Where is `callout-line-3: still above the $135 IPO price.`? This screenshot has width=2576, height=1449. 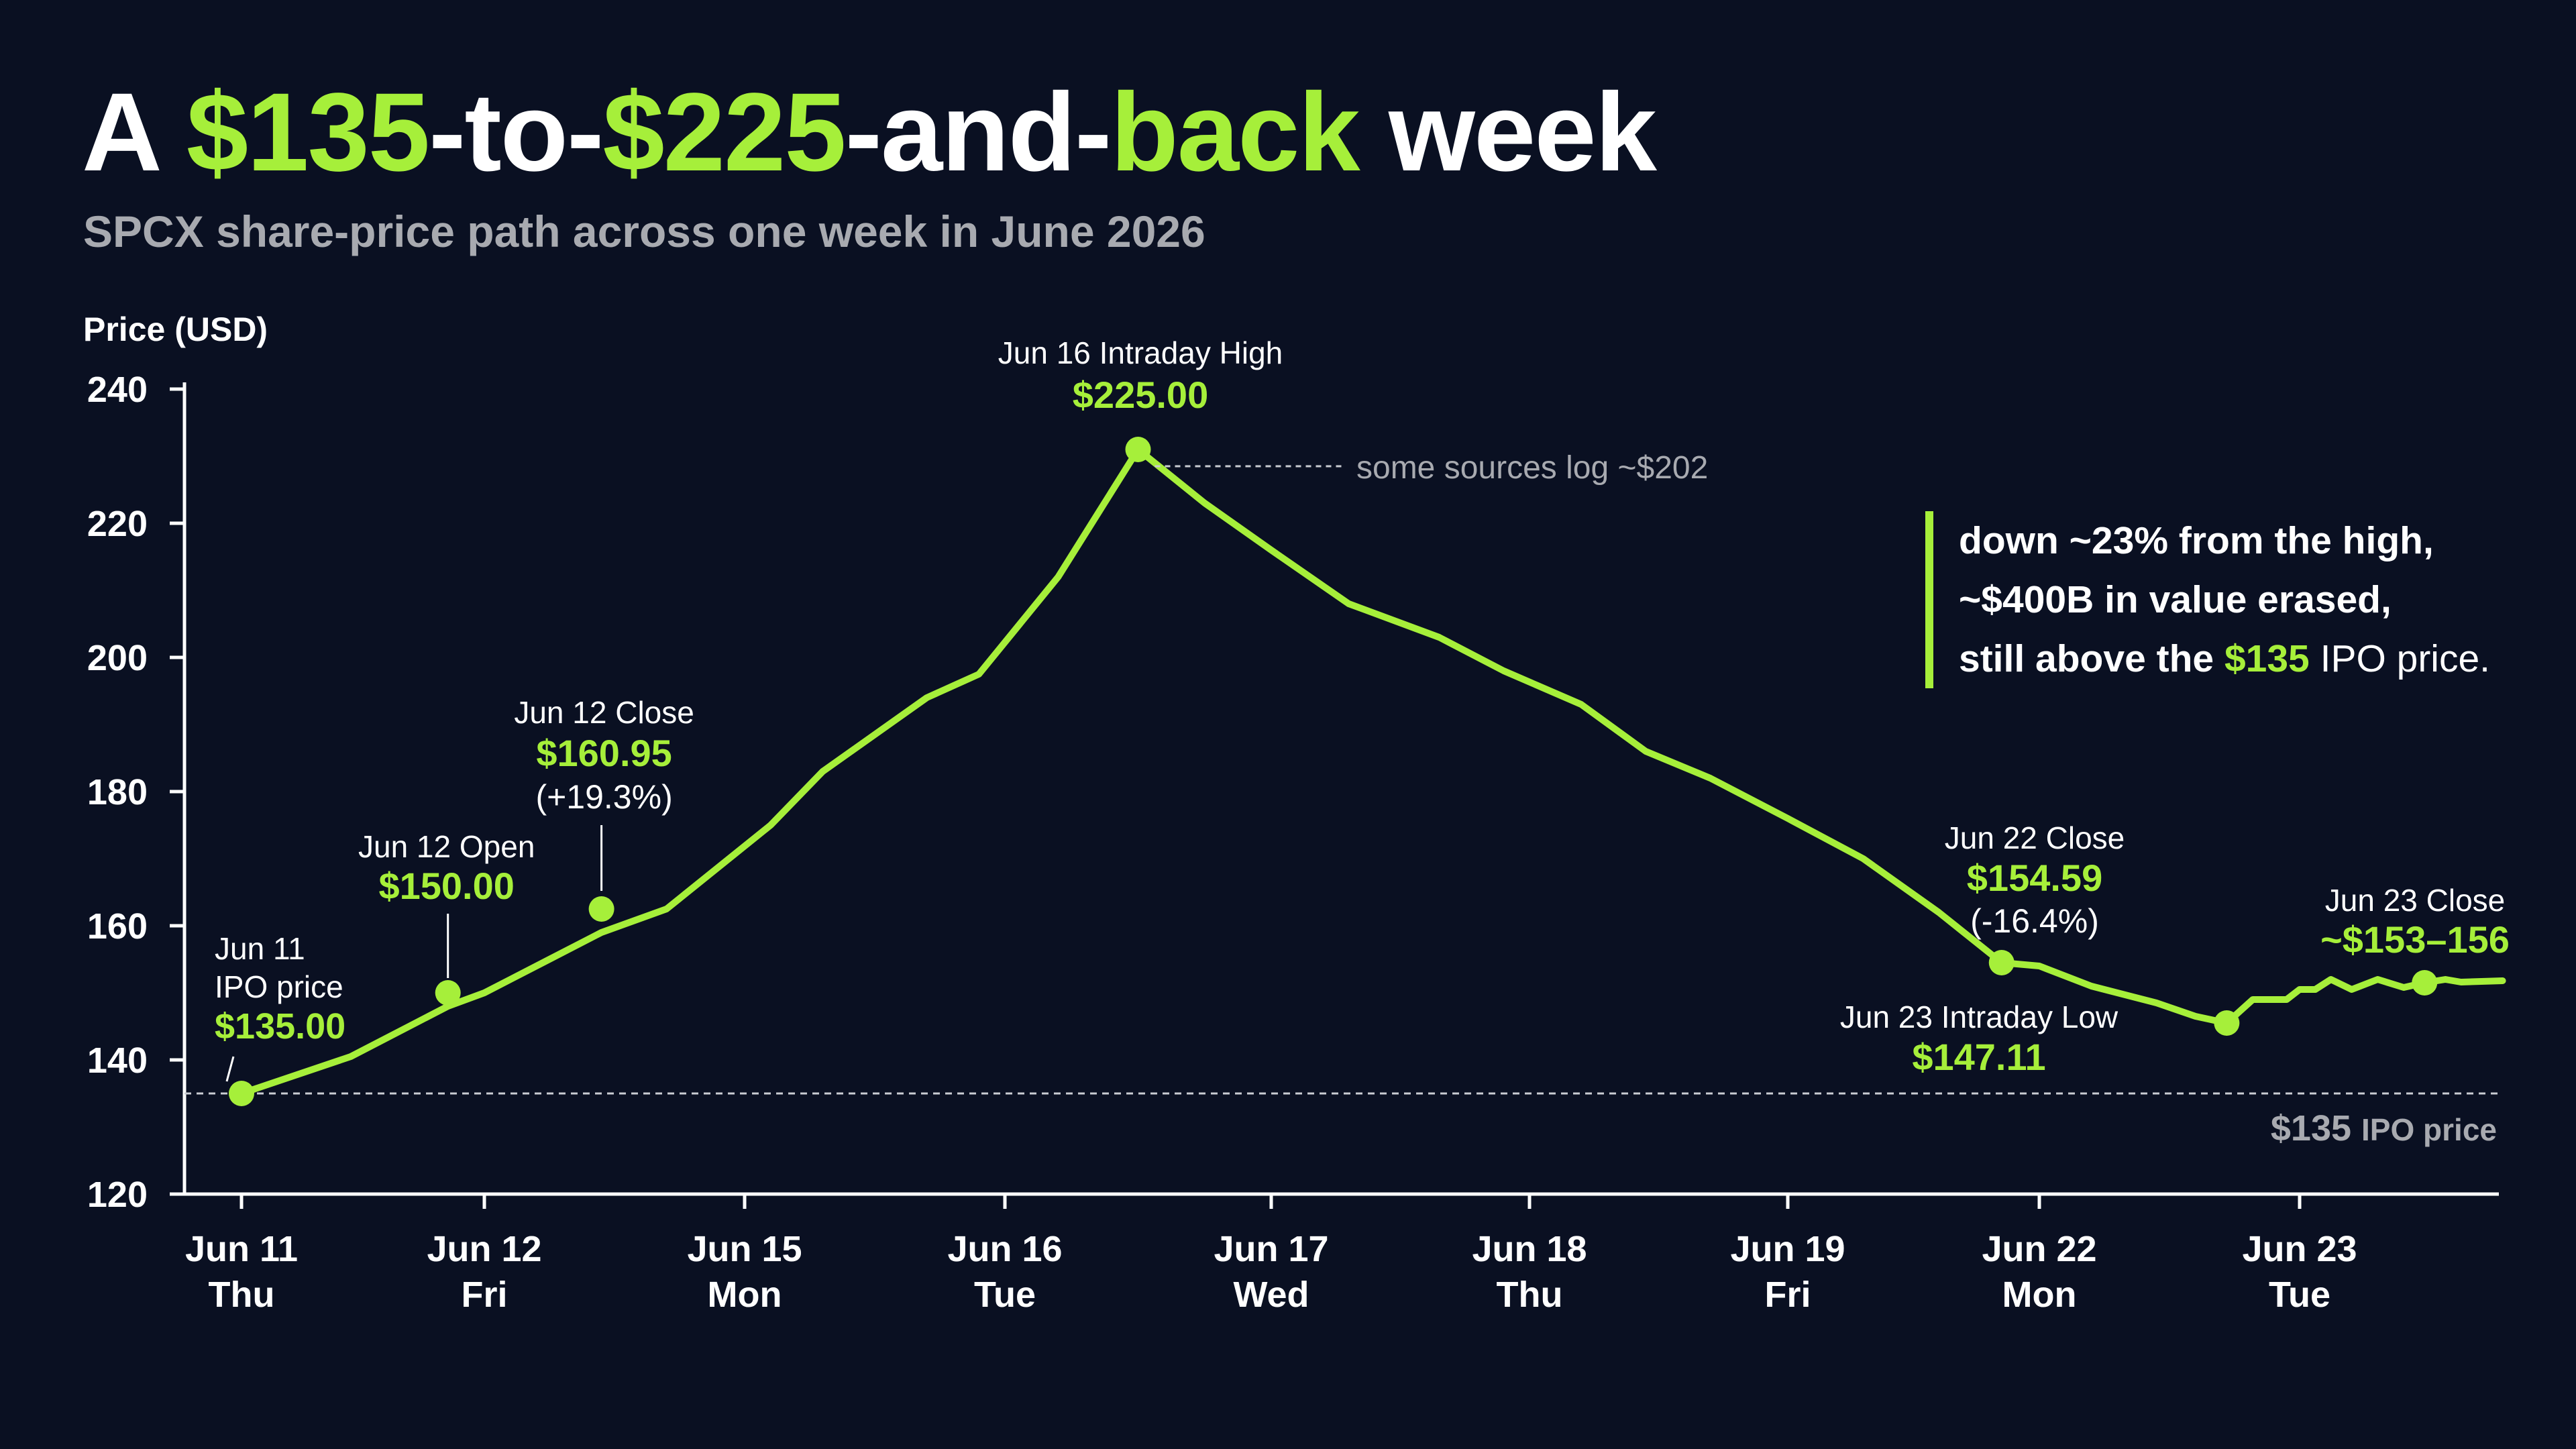 callout-line-3: still above the $135 IPO price. is located at coordinates (2224, 658).